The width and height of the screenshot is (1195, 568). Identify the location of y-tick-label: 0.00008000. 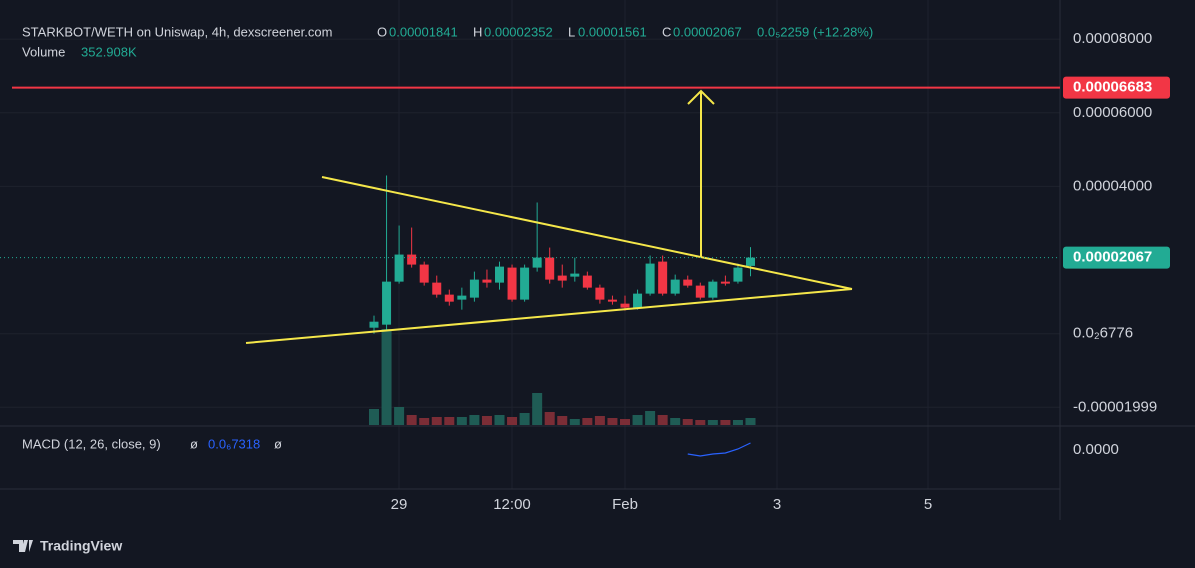
(1112, 38).